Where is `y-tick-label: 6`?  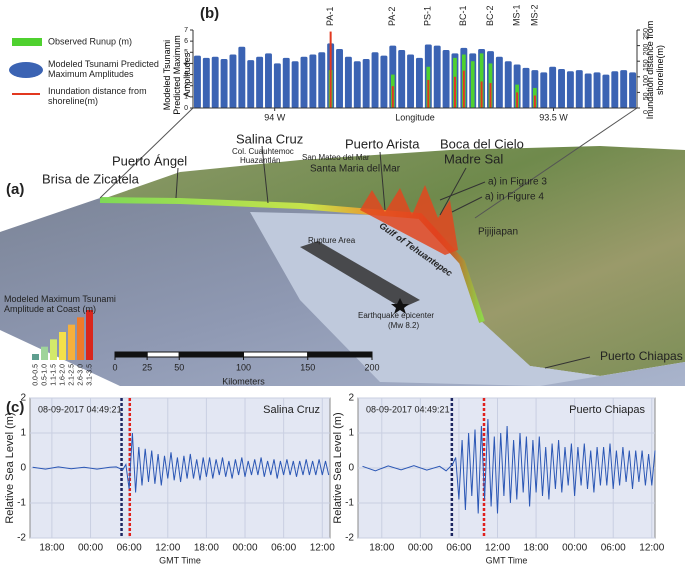 y-tick-label: 6 is located at coordinates (186, 41).